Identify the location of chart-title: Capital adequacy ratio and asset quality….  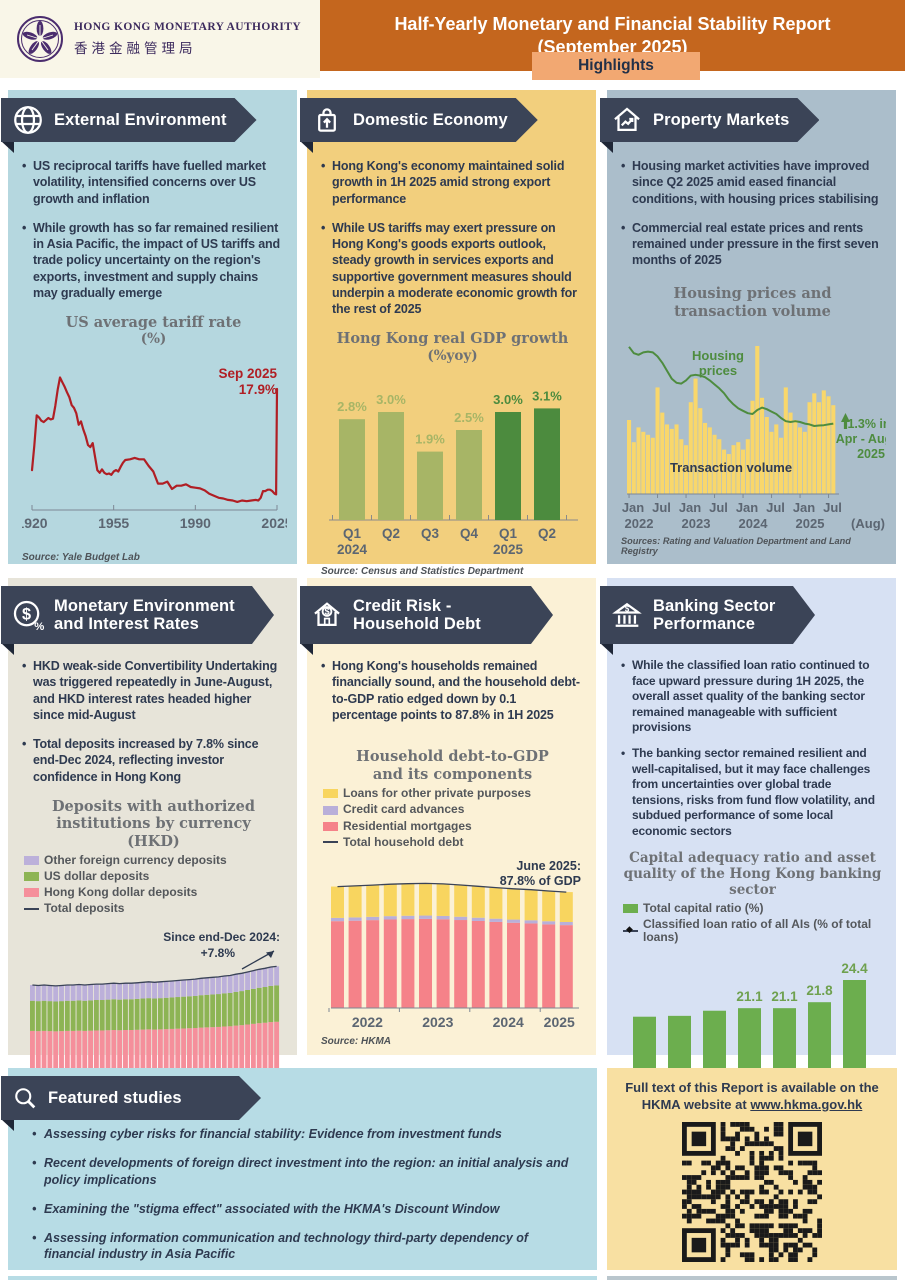
(752, 873).